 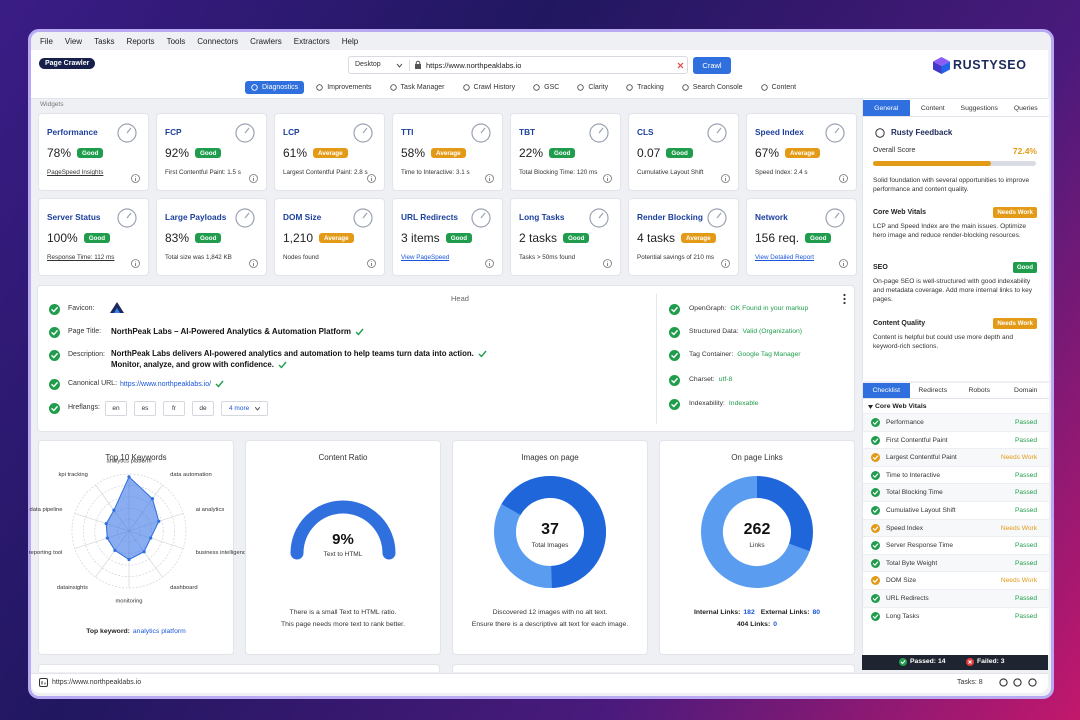 What do you see at coordinates (843, 263) in the screenshot?
I see `info-ring` at bounding box center [843, 263].